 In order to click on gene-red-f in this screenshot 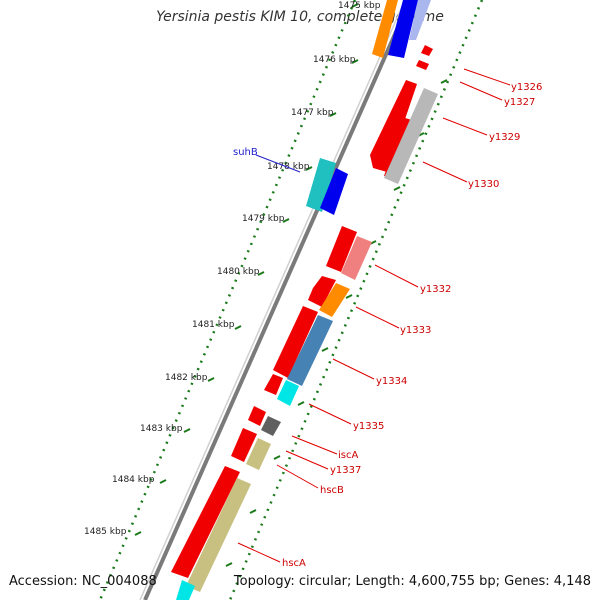, I will do `click(244, 445)`.